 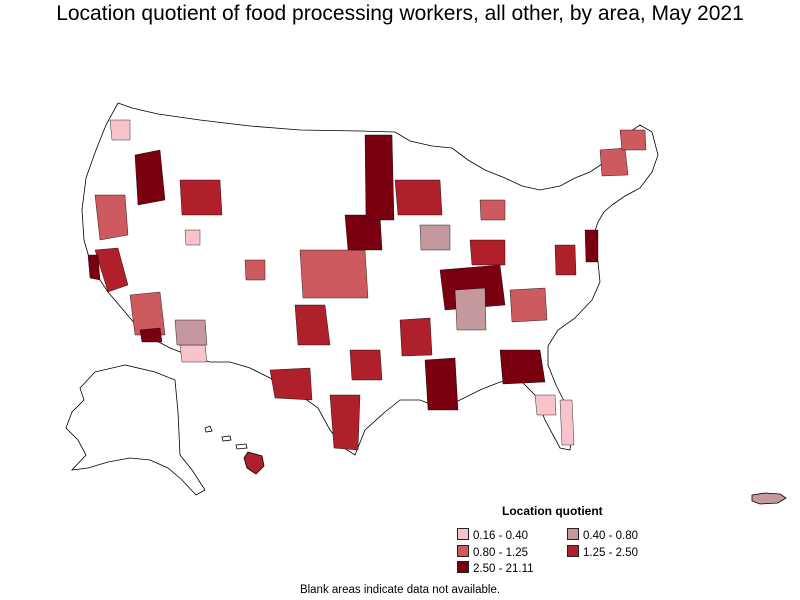 What do you see at coordinates (769, 498) in the screenshot?
I see `puerto-rico-outline` at bounding box center [769, 498].